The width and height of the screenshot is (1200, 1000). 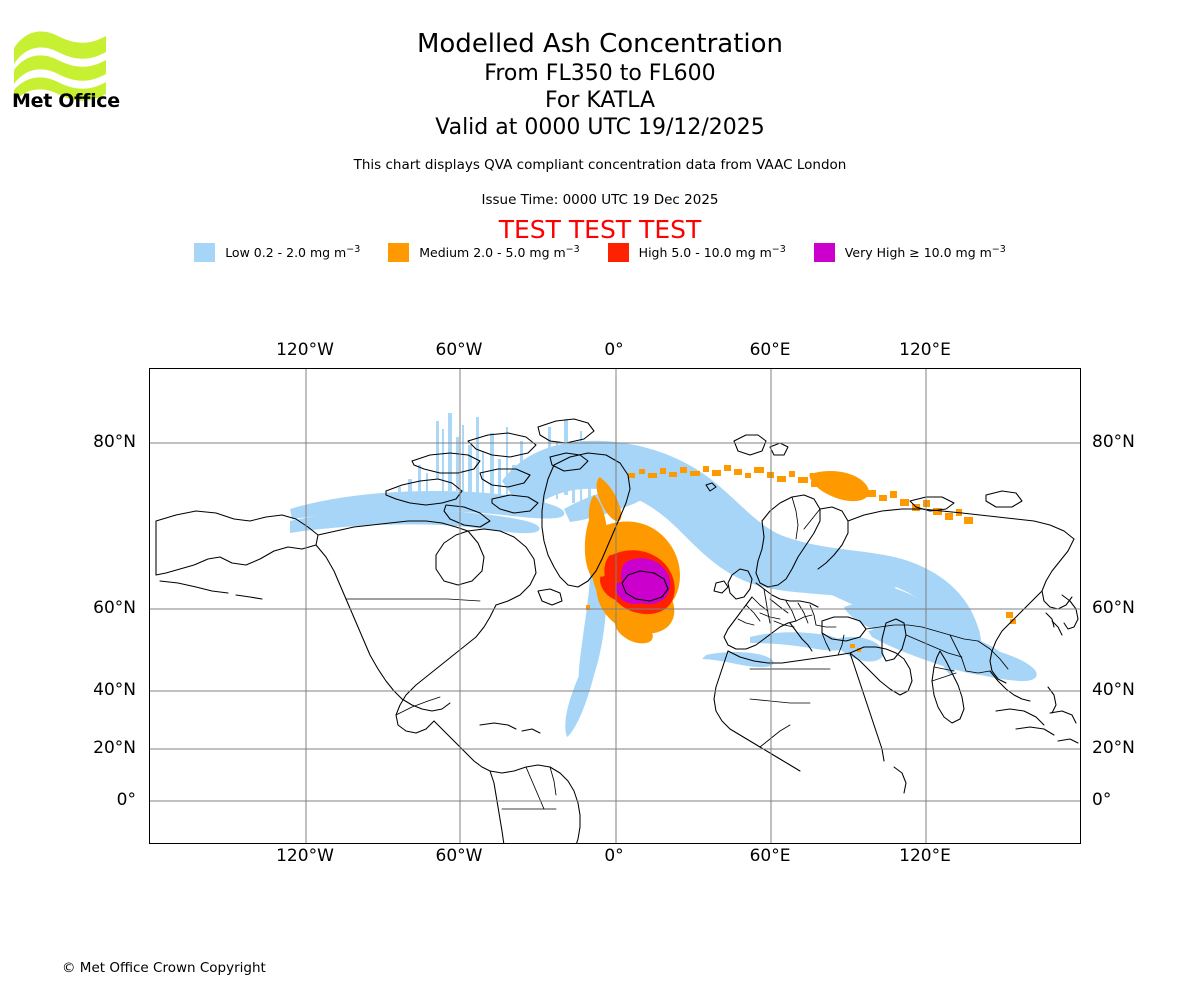 I want to click on copyright-text: © Met Office Crown Copyright, so click(x=164, y=968).